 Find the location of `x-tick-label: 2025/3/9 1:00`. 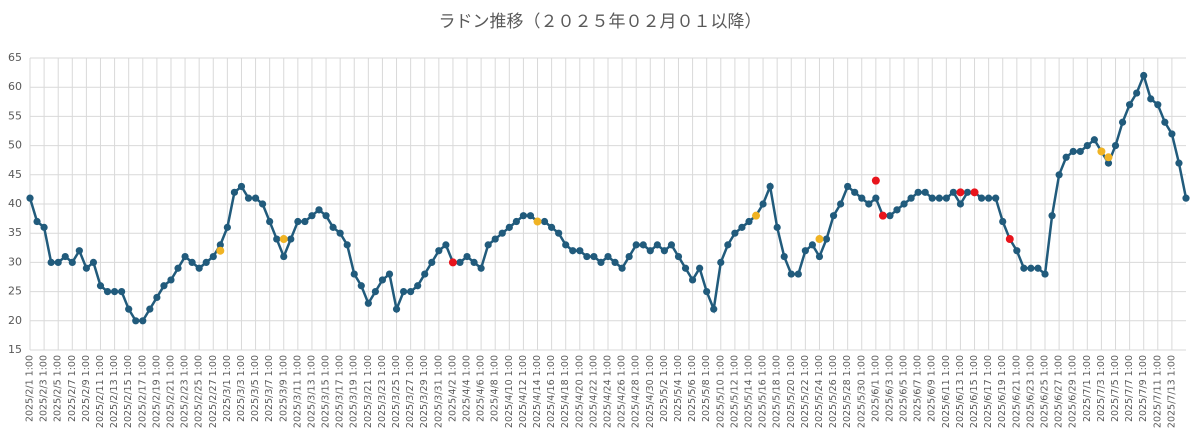

x-tick-label: 2025/3/9 1:00 is located at coordinates (283, 388).